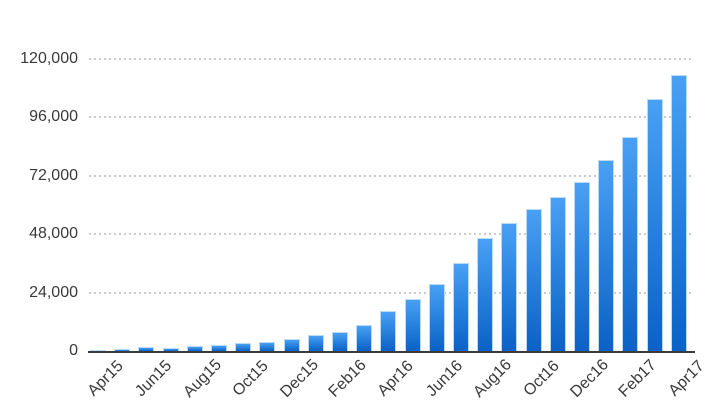 This screenshot has width=720, height=417. What do you see at coordinates (122, 350) in the screenshot?
I see `bar-May15` at bounding box center [122, 350].